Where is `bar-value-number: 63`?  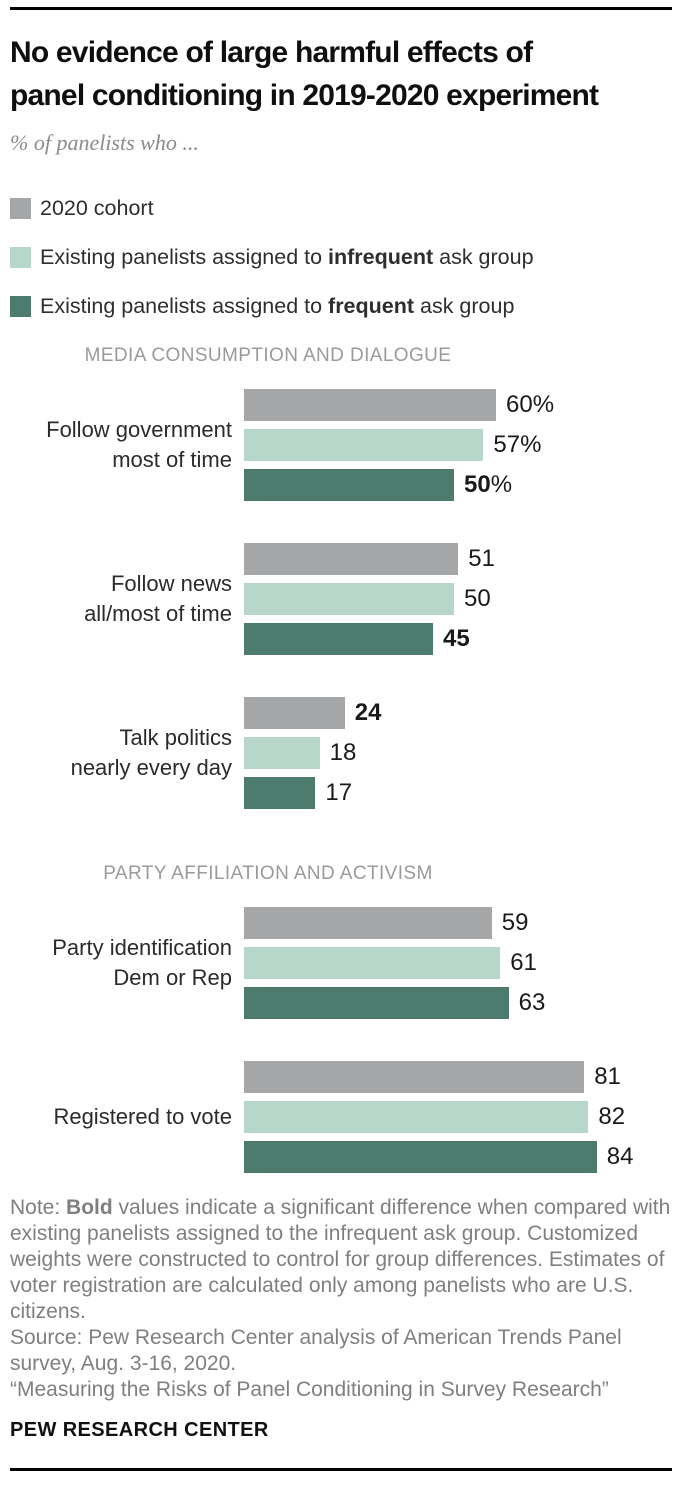
bar-value-number: 63 is located at coordinates (532, 1002).